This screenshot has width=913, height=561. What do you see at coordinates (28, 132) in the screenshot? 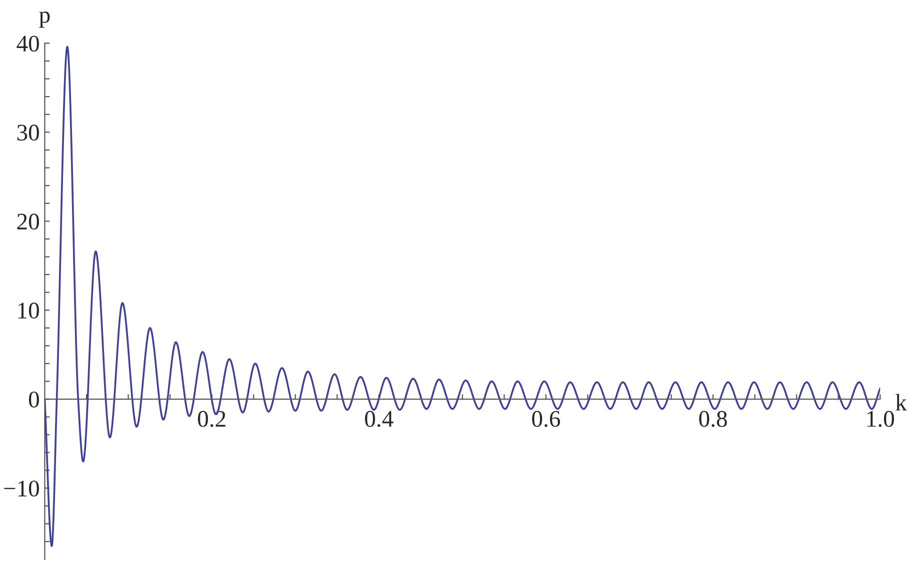
I see `y-tick-label: 30` at bounding box center [28, 132].